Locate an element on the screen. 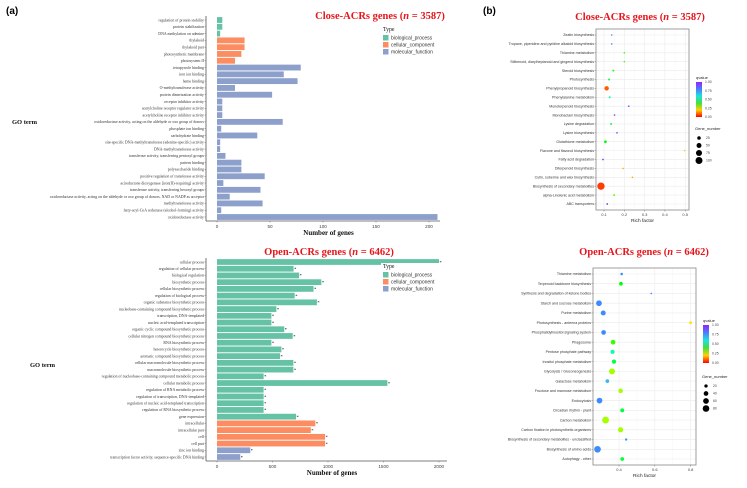 Image resolution: width=747 pixels, height=488 pixels. y-tick-label: Lysine degradation is located at coordinates (579, 124).